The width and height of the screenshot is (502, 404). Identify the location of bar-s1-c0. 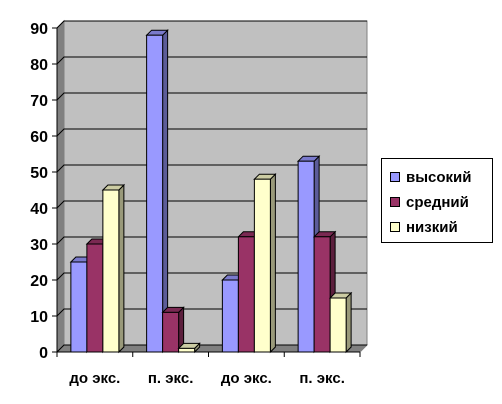
(95, 298).